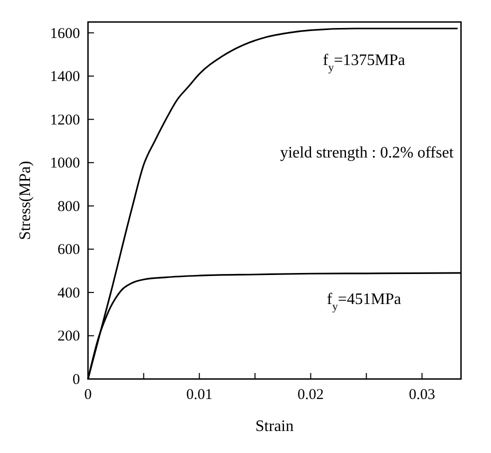 This screenshot has width=491, height=453. What do you see at coordinates (364, 302) in the screenshot?
I see `annotation: f$_{y}$=451MPa` at bounding box center [364, 302].